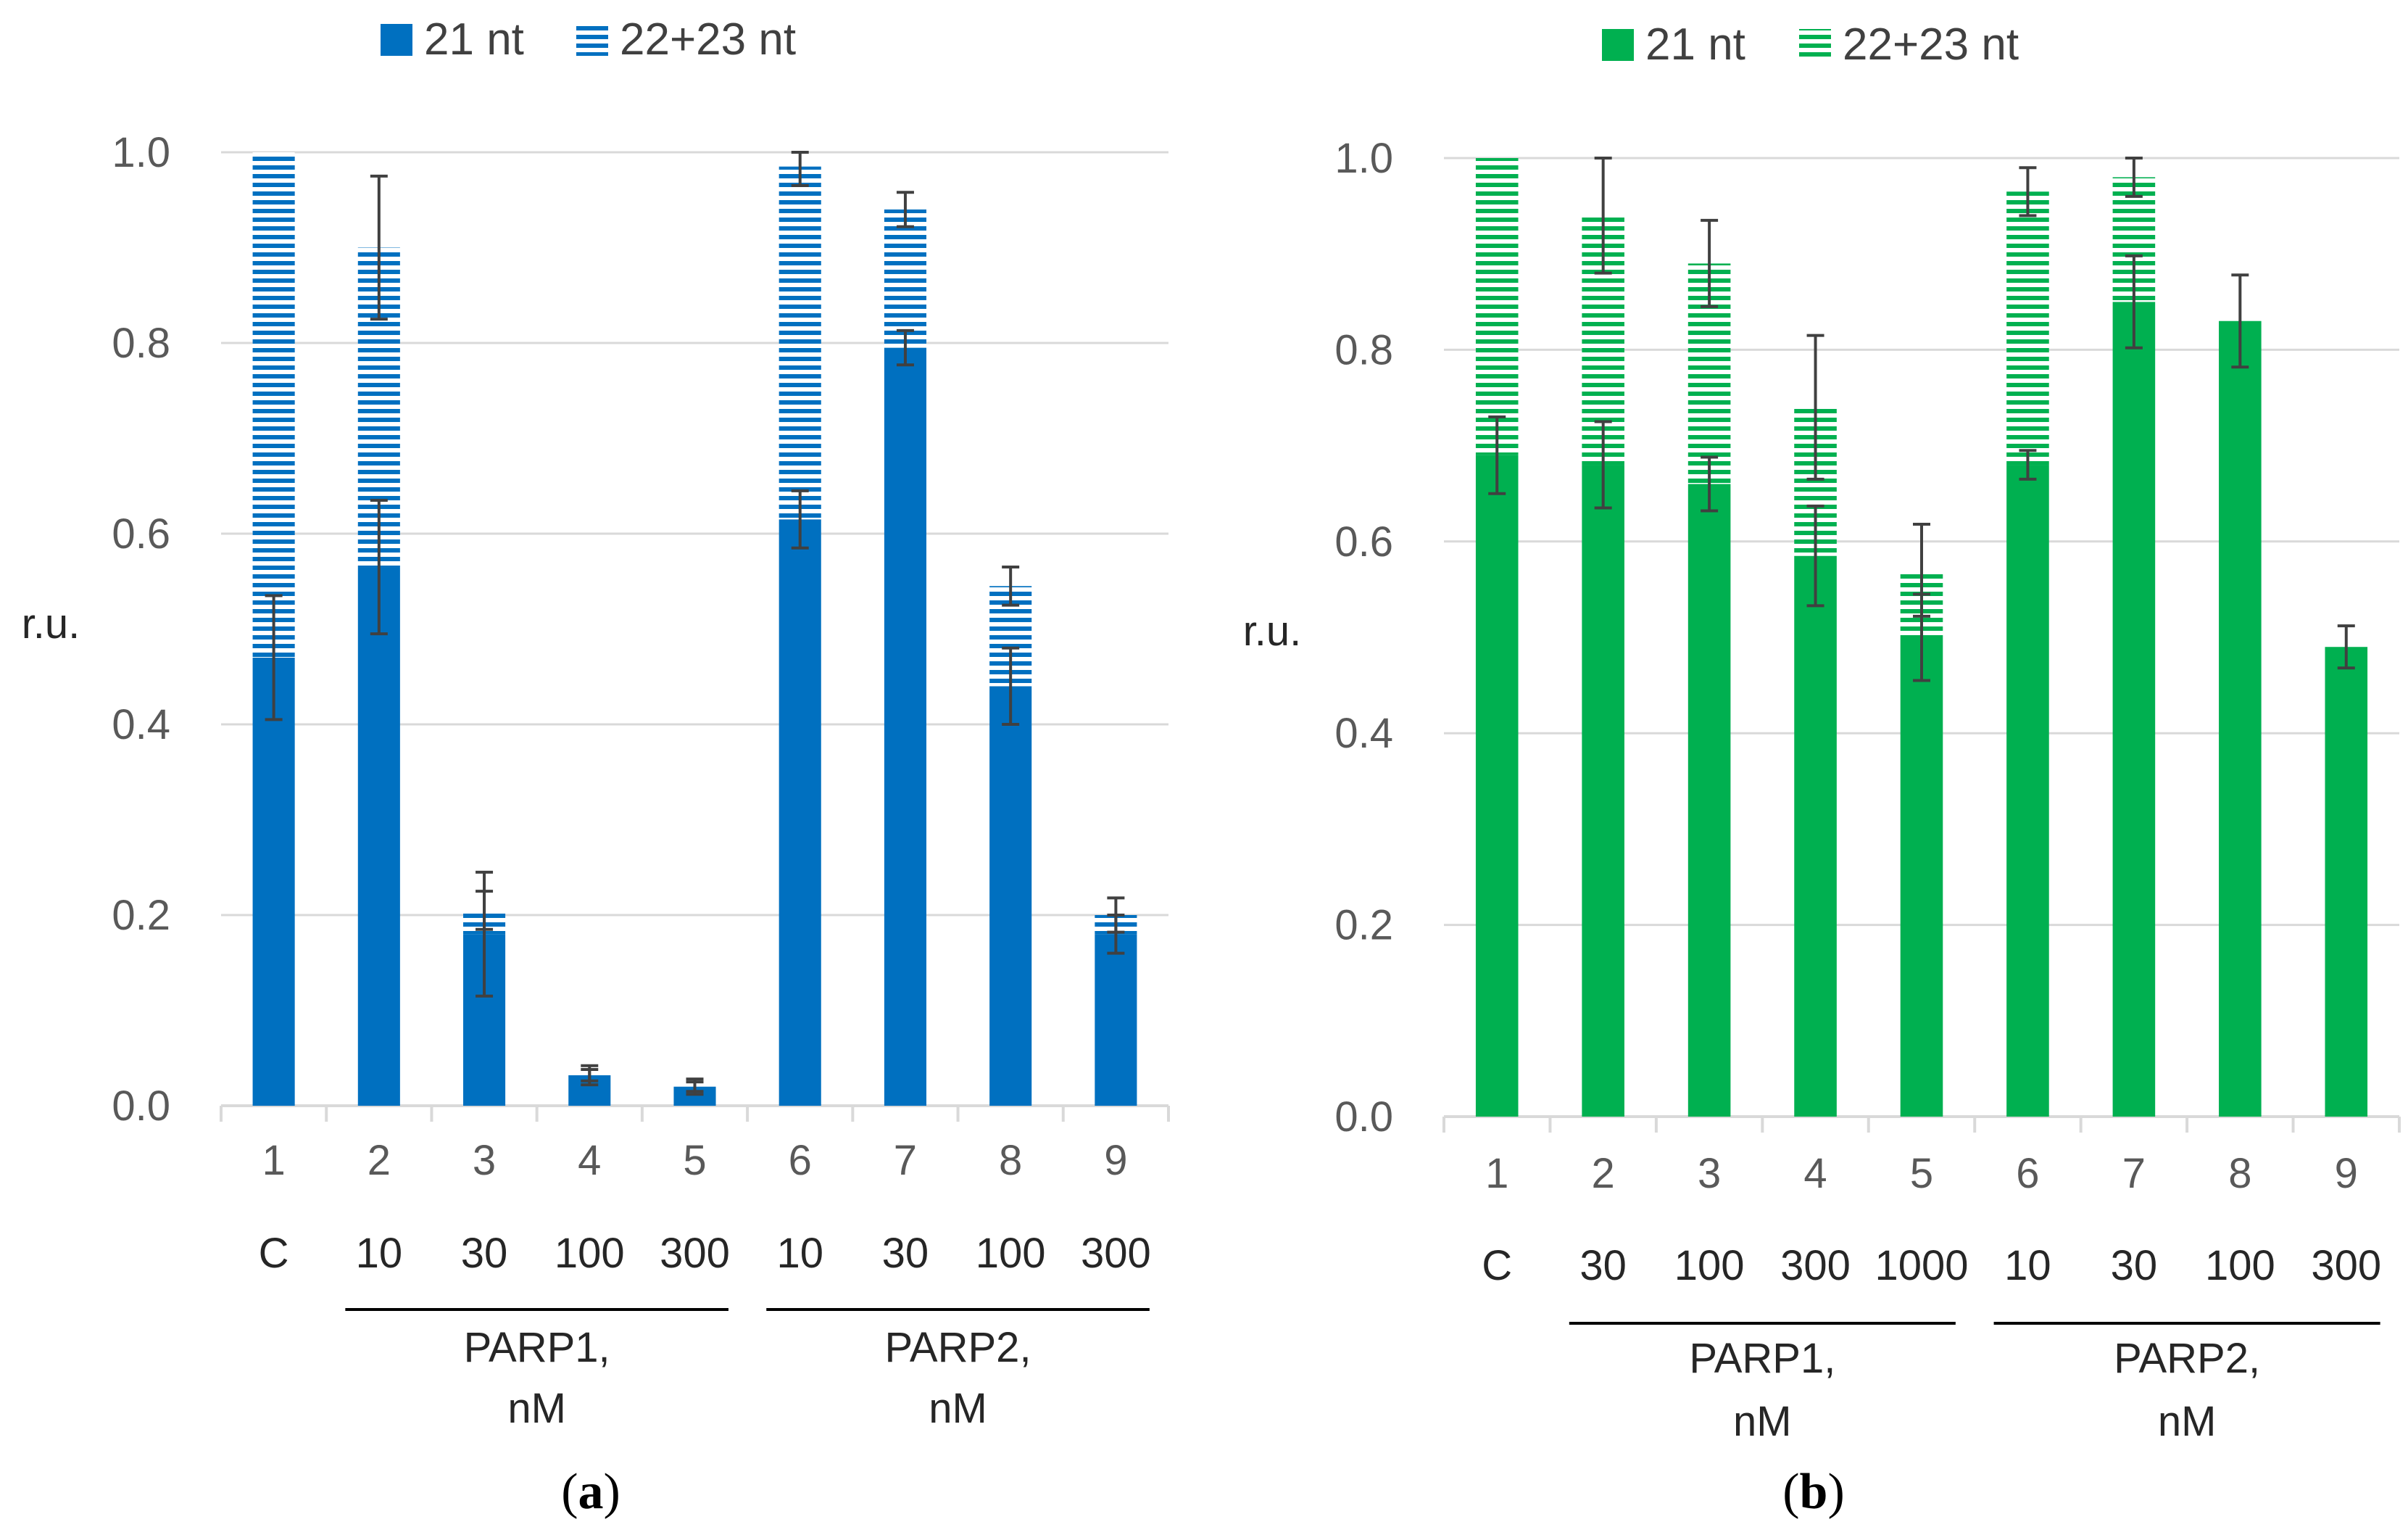 The height and width of the screenshot is (1535, 2408). Describe the element at coordinates (1115, 1160) in the screenshot. I see `chart-a-x-tick-label: 9` at that location.